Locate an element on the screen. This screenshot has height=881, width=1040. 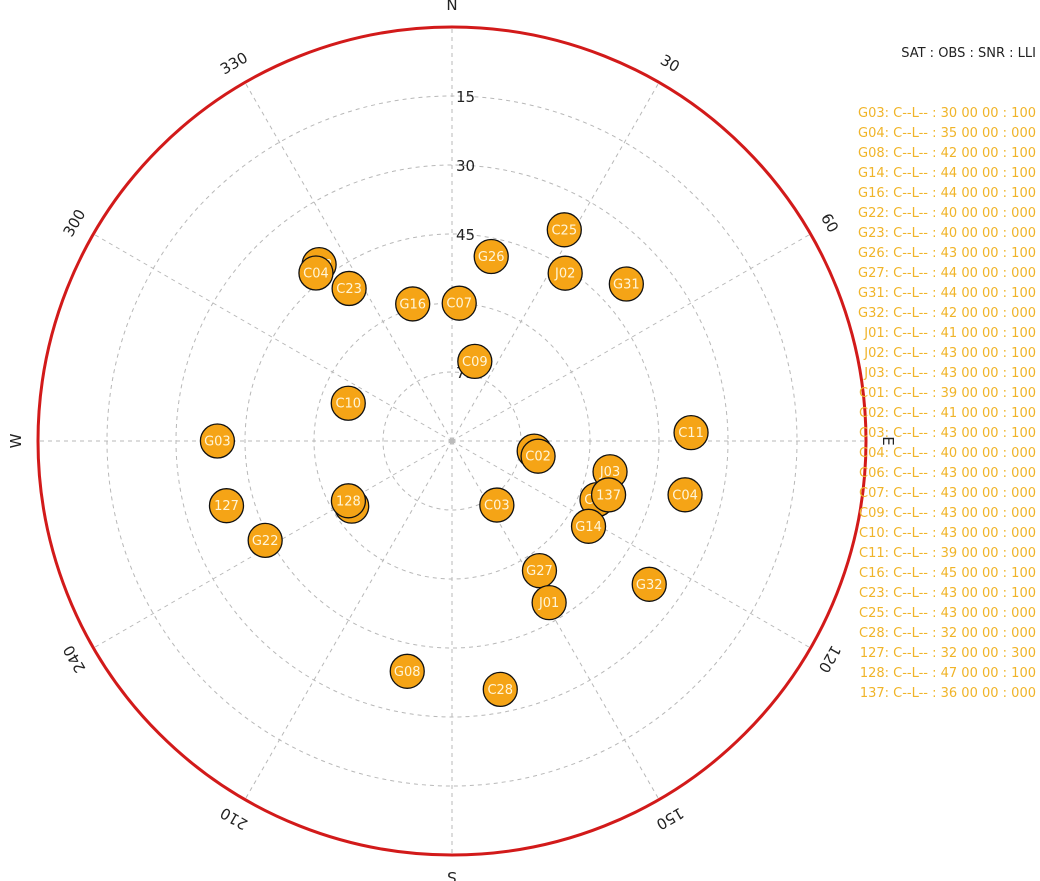
satellite-label: G14 is located at coordinates (588, 527).